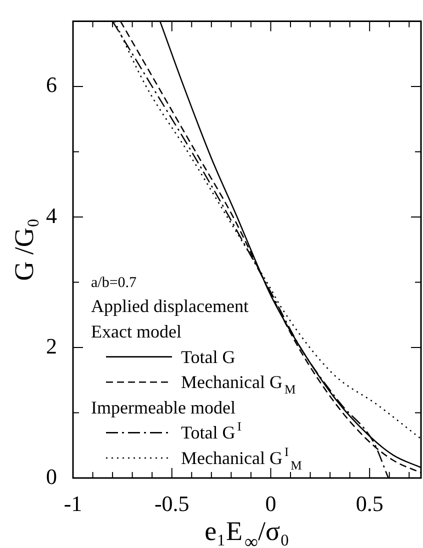  What do you see at coordinates (51, 215) in the screenshot?
I see `y-tick-label: 4` at bounding box center [51, 215].